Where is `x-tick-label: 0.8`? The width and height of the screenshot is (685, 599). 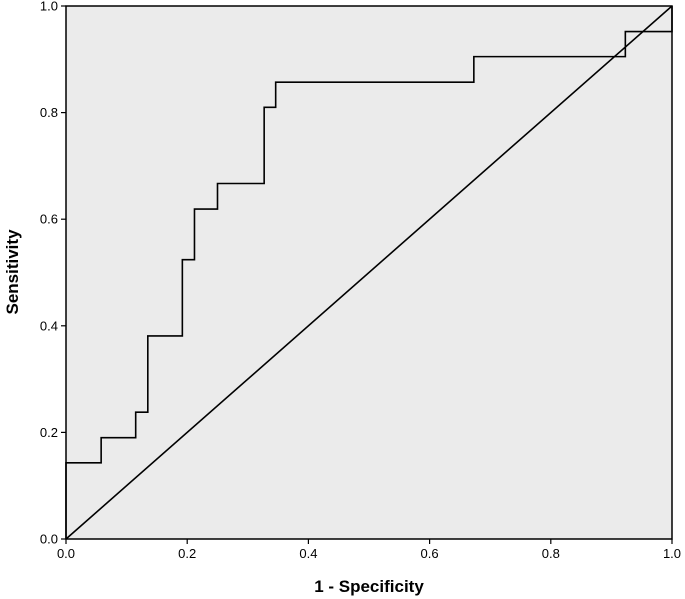 x-tick-label: 0.8 is located at coordinates (551, 553).